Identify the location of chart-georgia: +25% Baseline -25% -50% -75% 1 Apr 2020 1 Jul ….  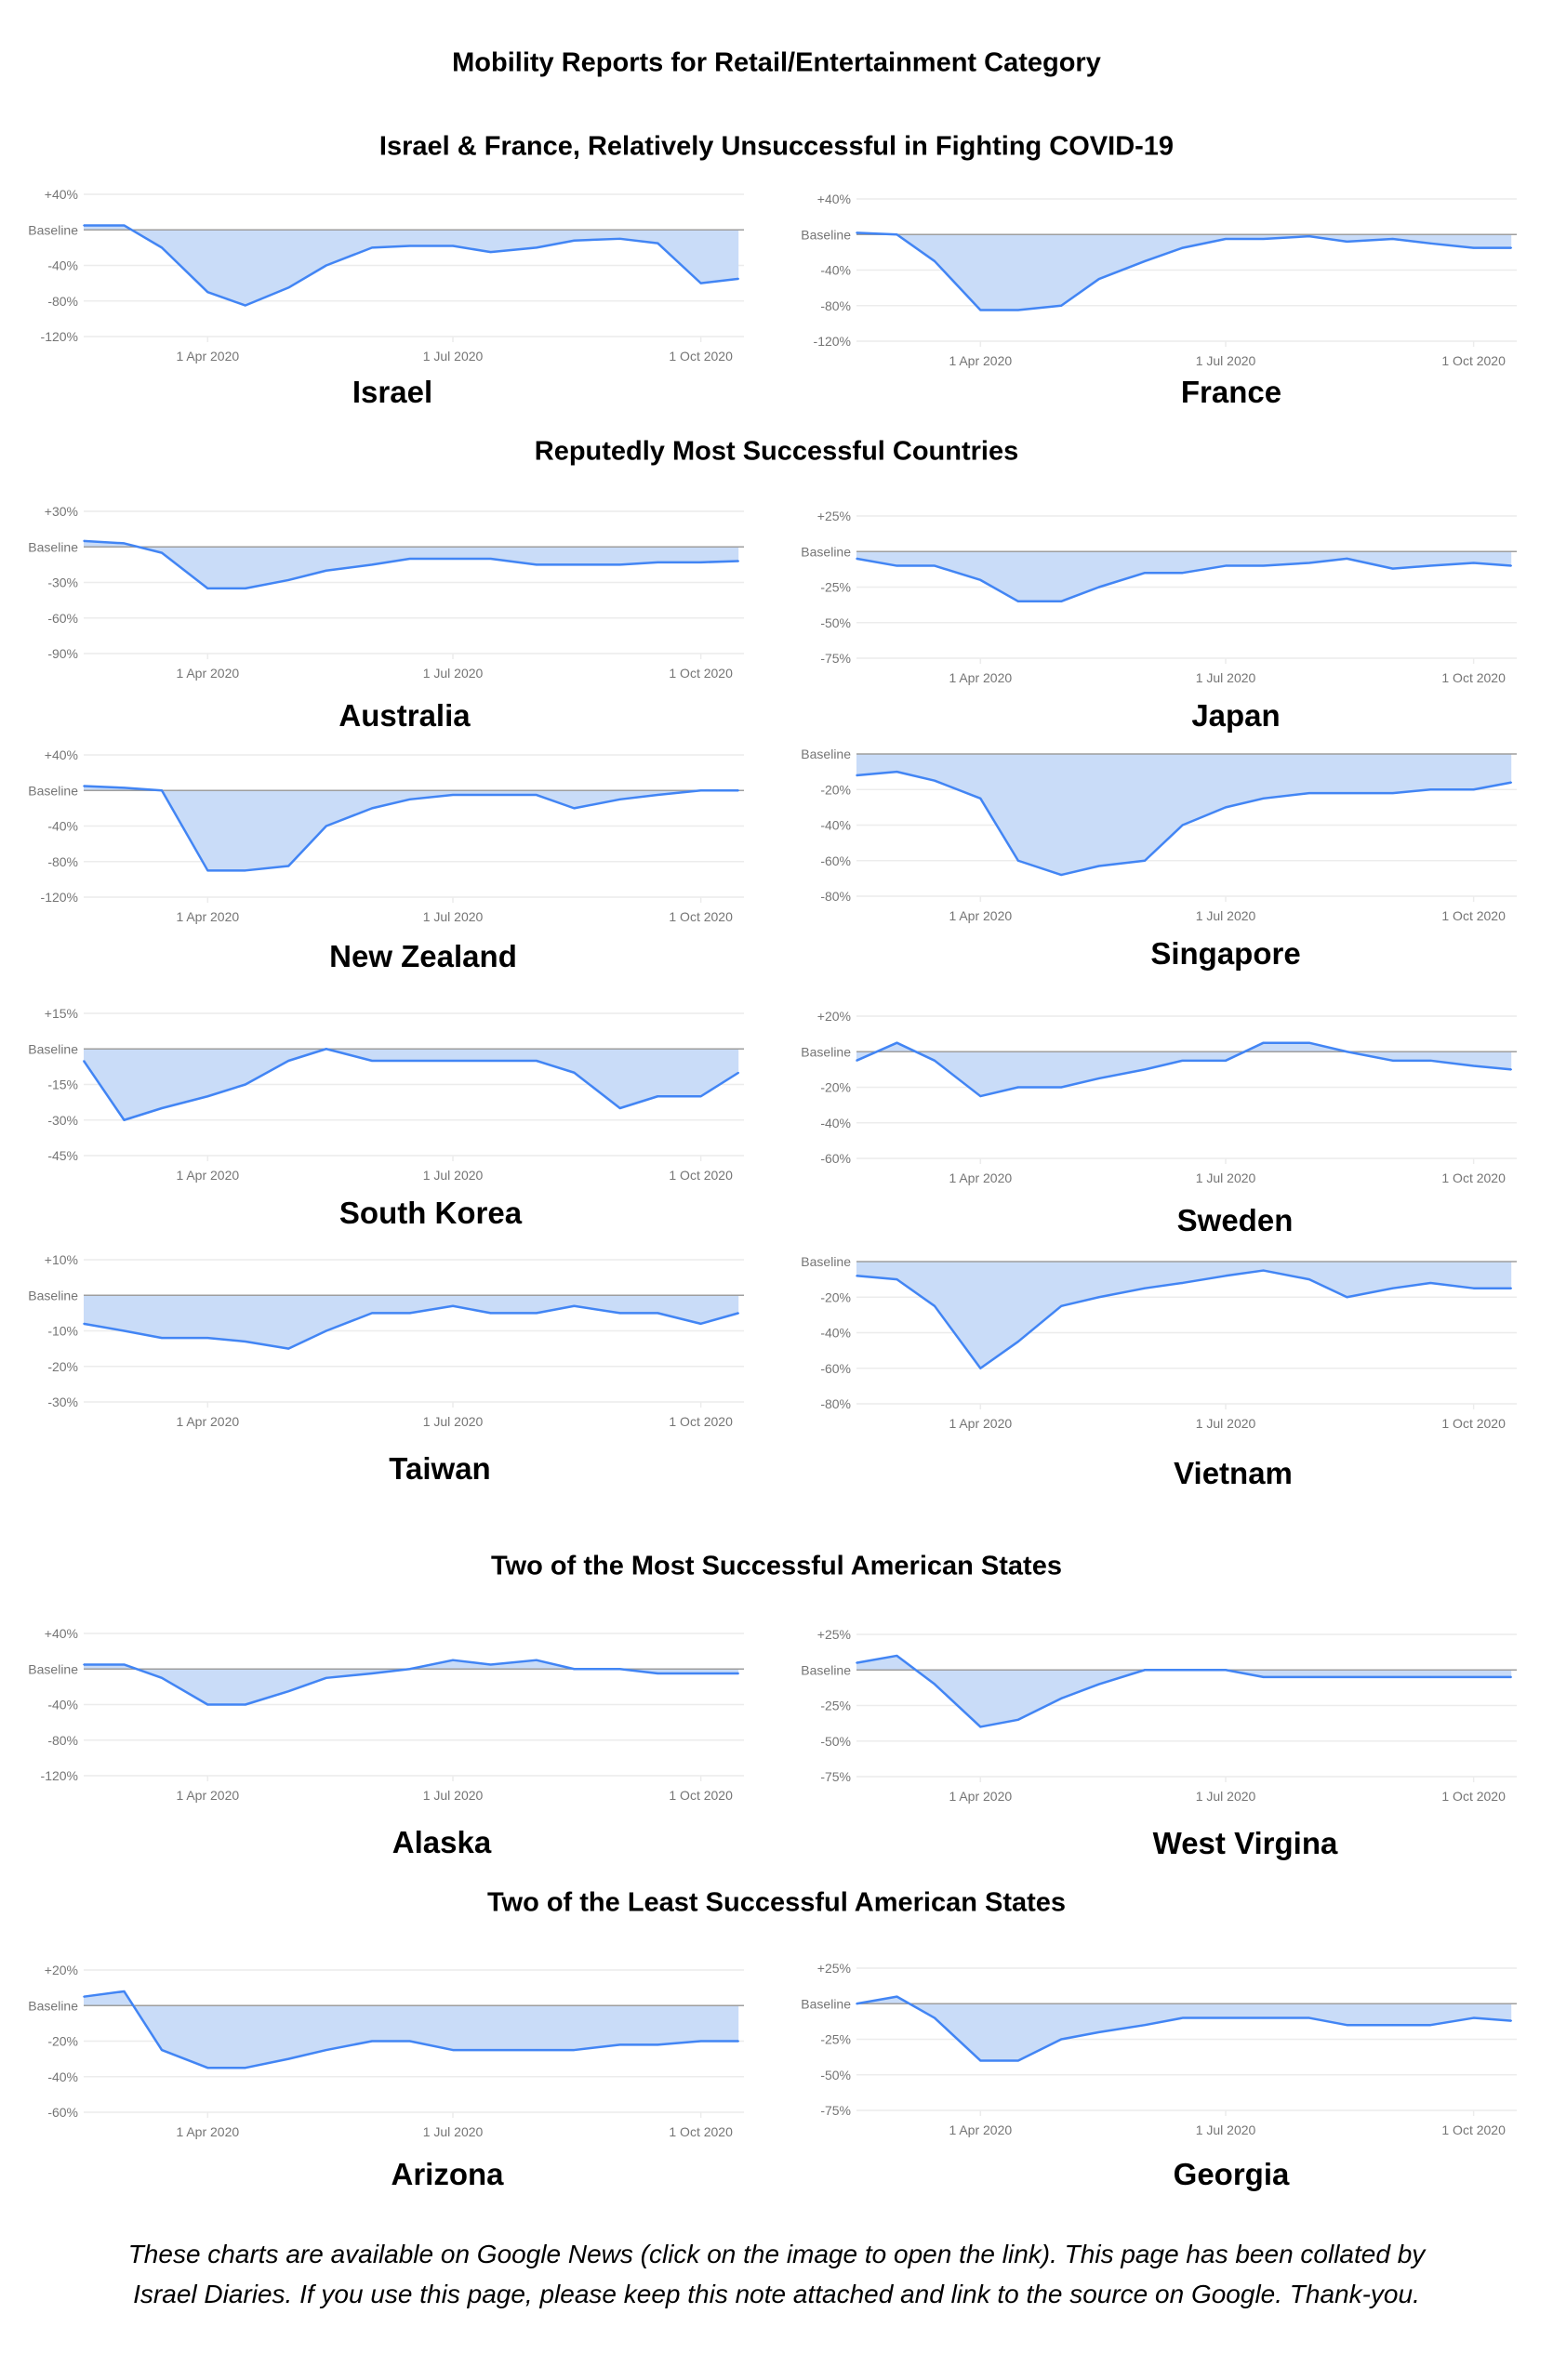
(1149, 2051).